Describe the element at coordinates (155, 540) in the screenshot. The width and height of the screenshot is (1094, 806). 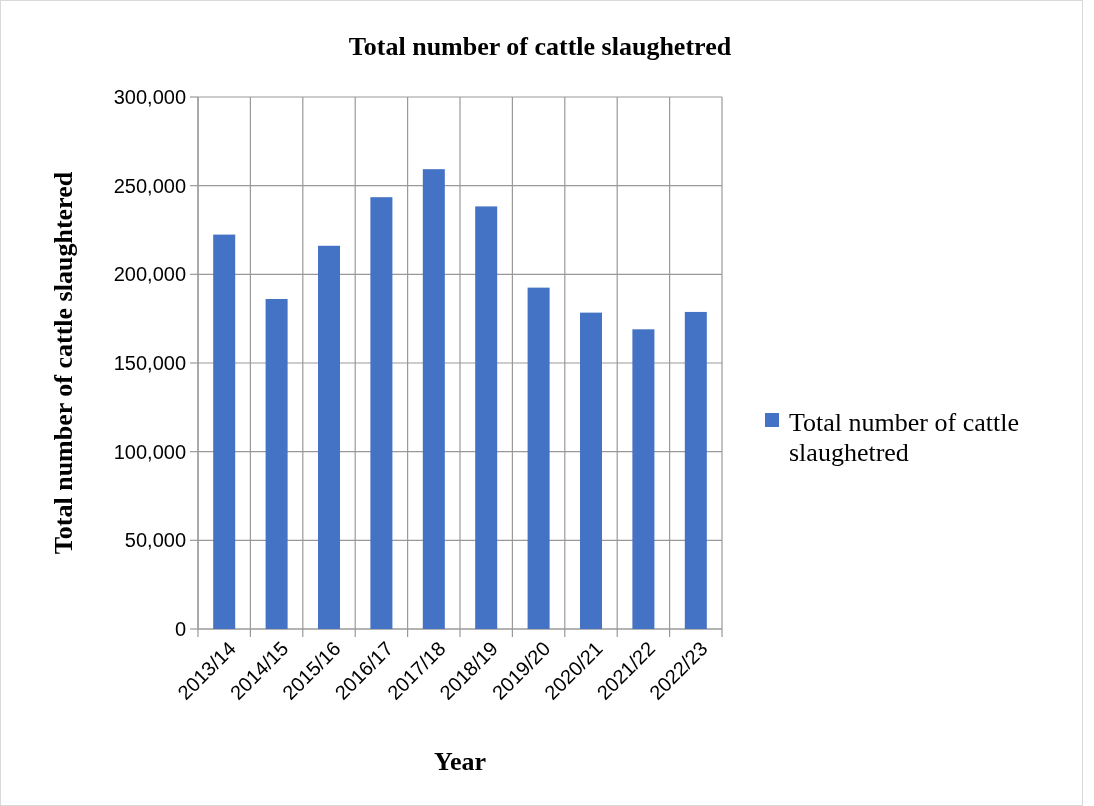
I see `y-tick-label: 50,000` at that location.